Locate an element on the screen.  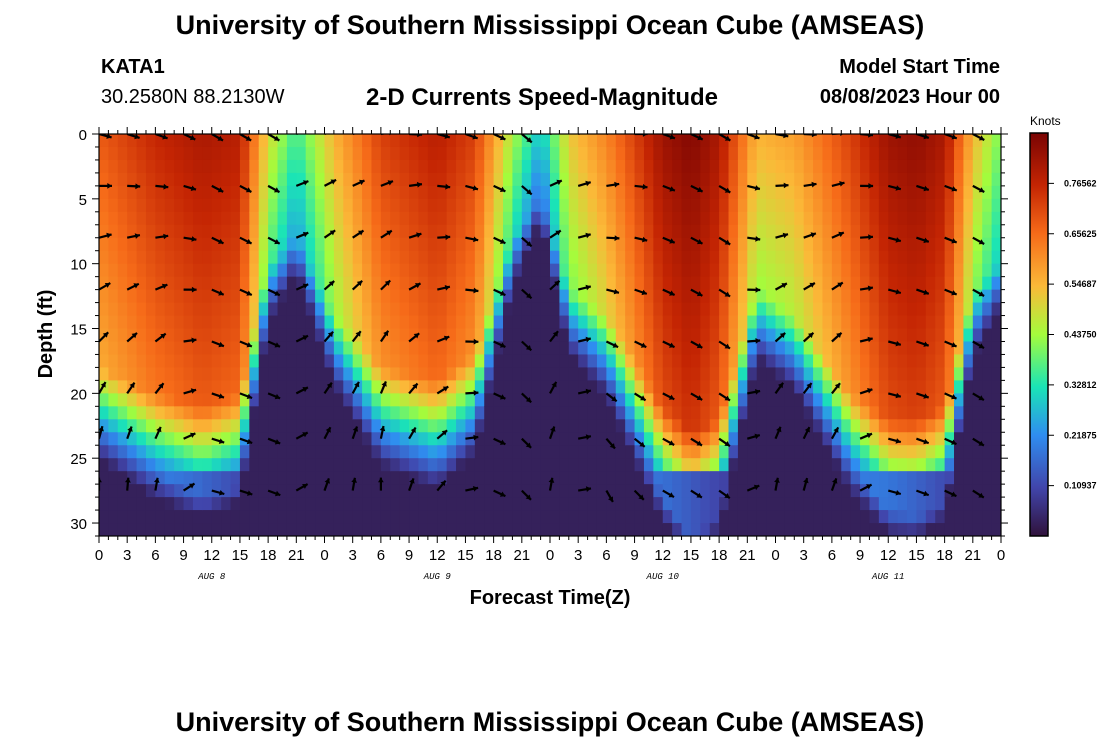
y-tick-label: 0 is located at coordinates (83, 135).